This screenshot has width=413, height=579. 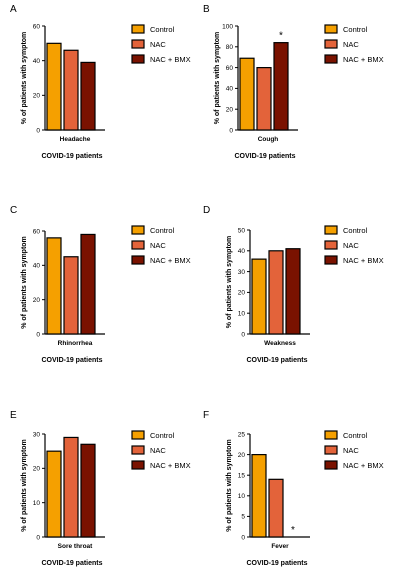 I want to click on y-tick-label-a: 0, so click(x=38, y=130).